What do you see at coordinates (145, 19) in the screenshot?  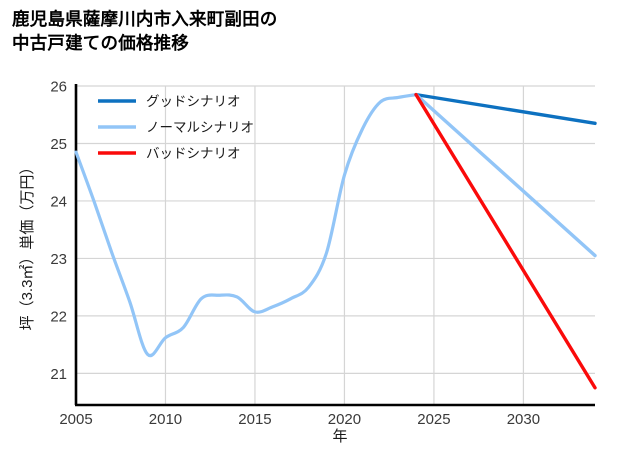 I see `chart-title-line-1: 鹿児島県薩摩川内市入来町副田の` at bounding box center [145, 19].